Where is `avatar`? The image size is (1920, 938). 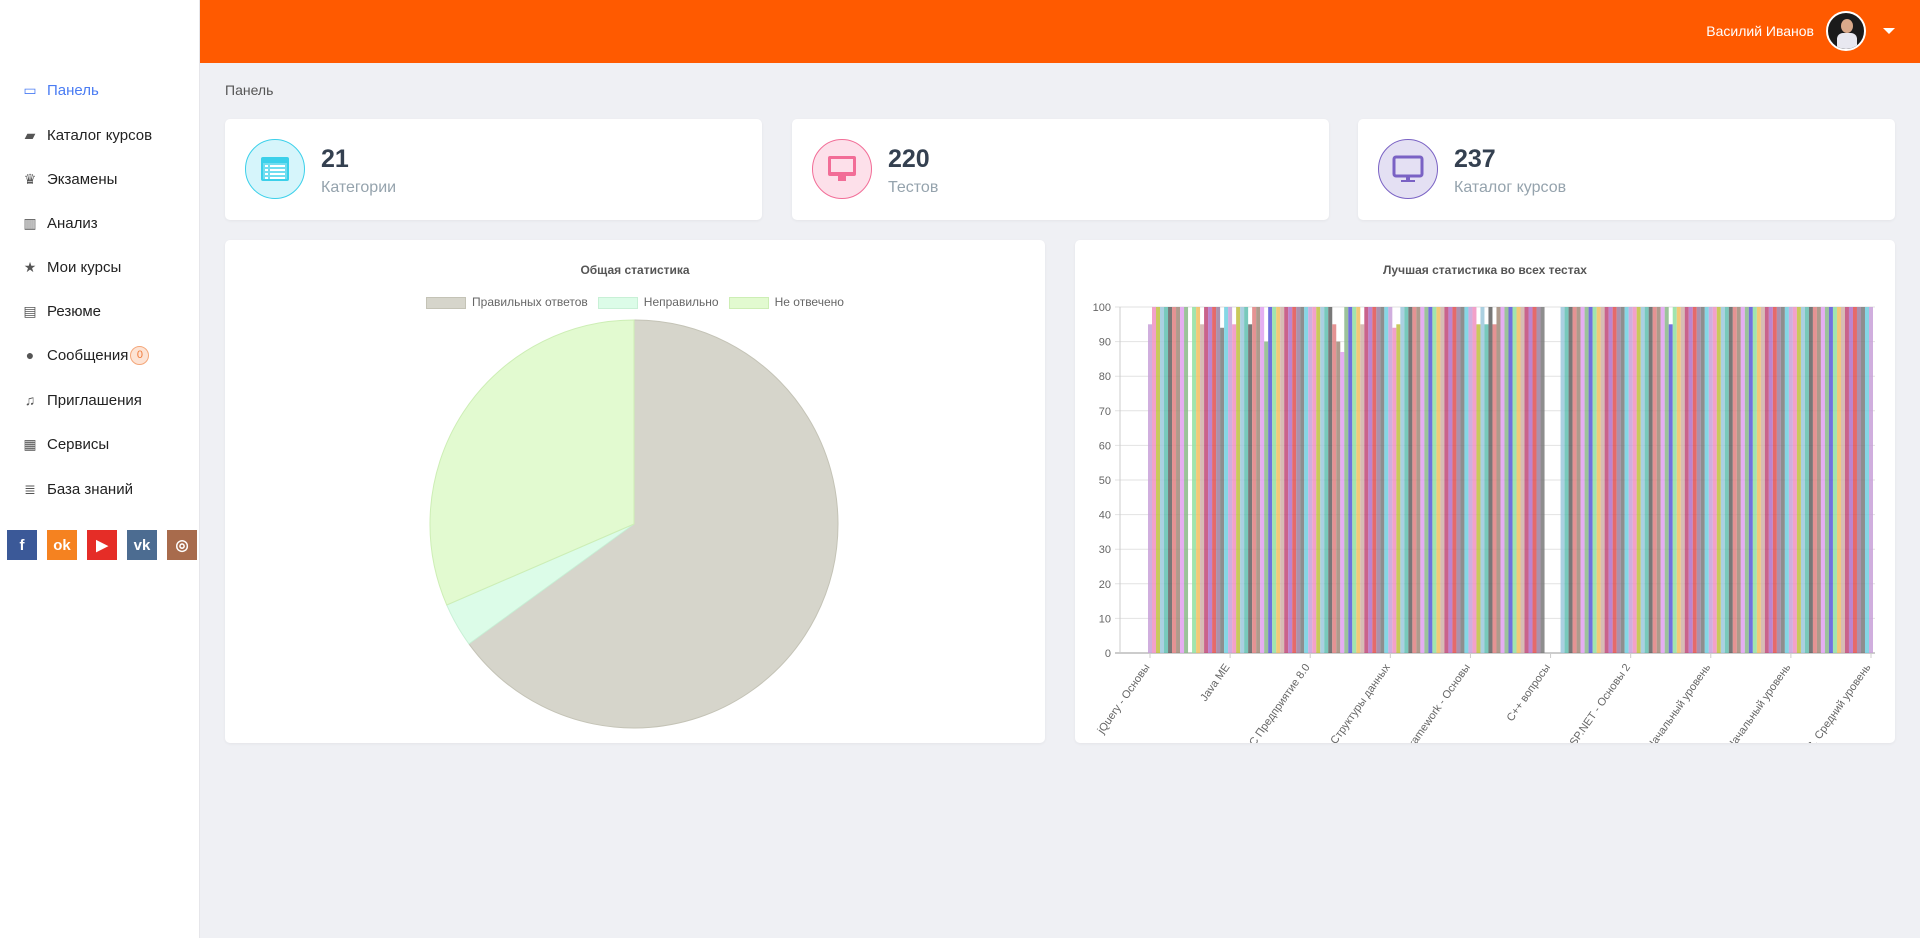
avatar is located at coordinates (1846, 31).